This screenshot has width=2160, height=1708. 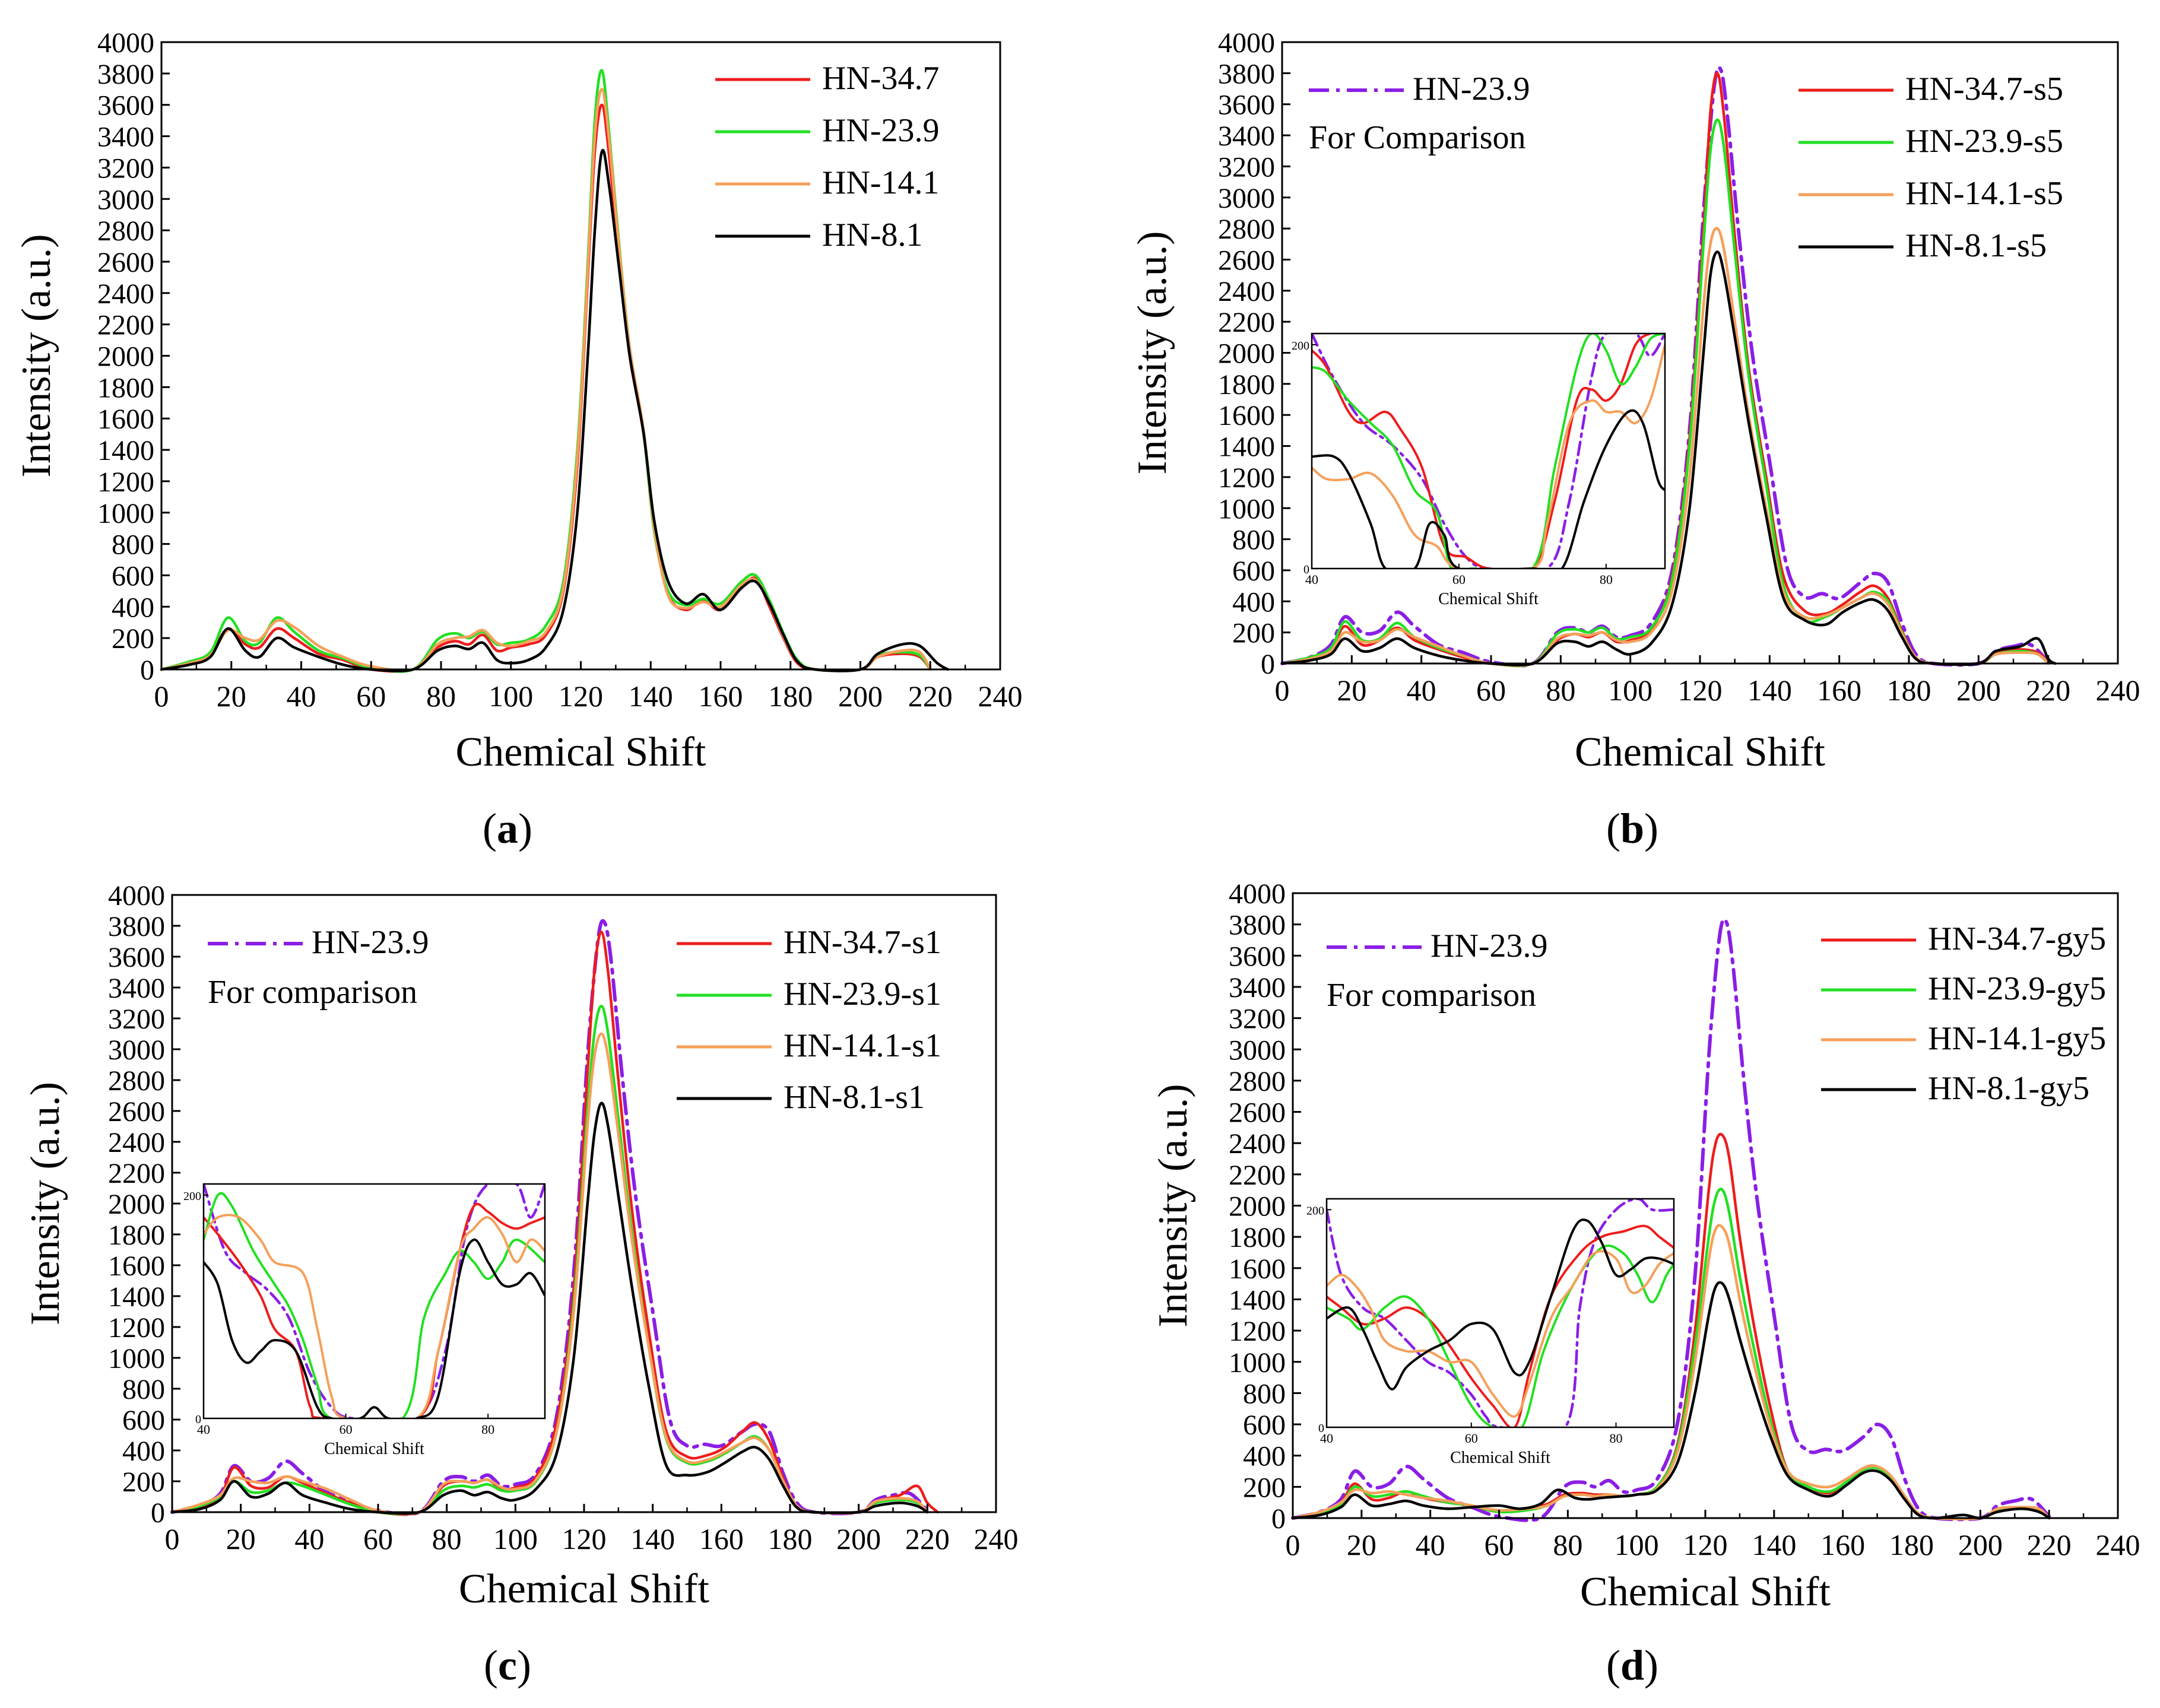 What do you see at coordinates (1419, 113) in the screenshot?
I see `reference-legend: HN-23.9 For Comparison` at bounding box center [1419, 113].